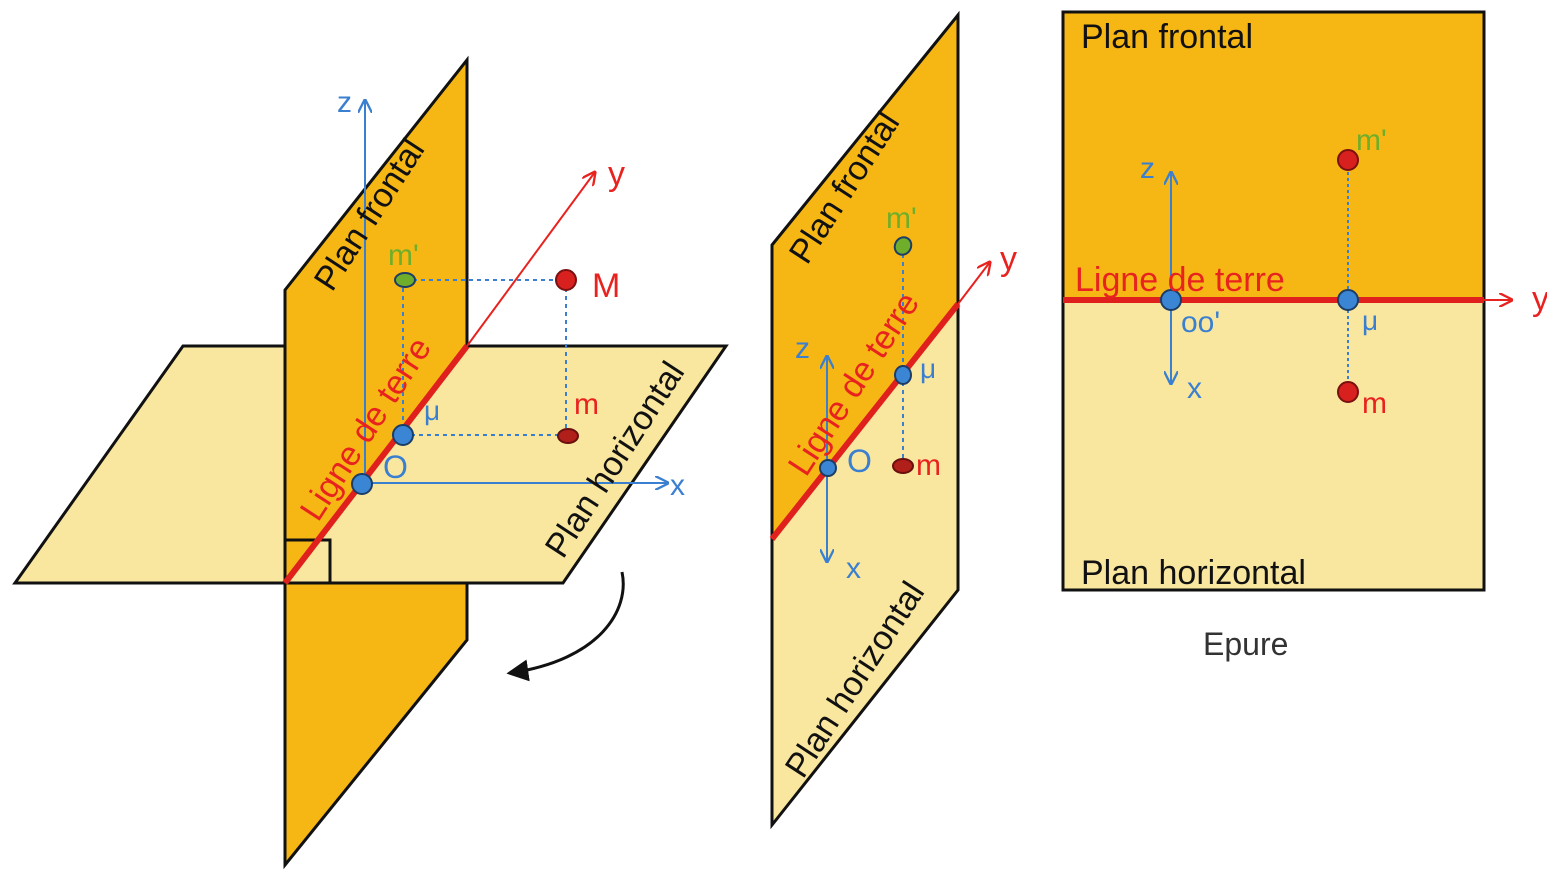  I want to click on point-O-label-mid: O, so click(859, 461).